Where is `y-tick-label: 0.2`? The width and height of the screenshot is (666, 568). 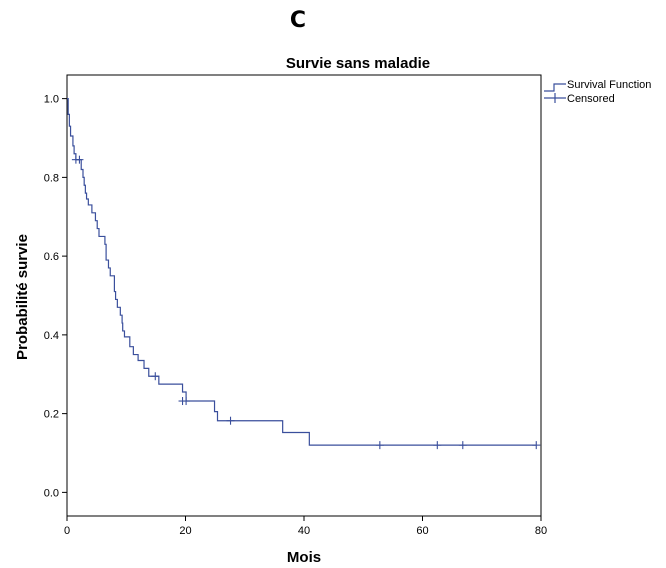 y-tick-label: 0.2 is located at coordinates (51, 415).